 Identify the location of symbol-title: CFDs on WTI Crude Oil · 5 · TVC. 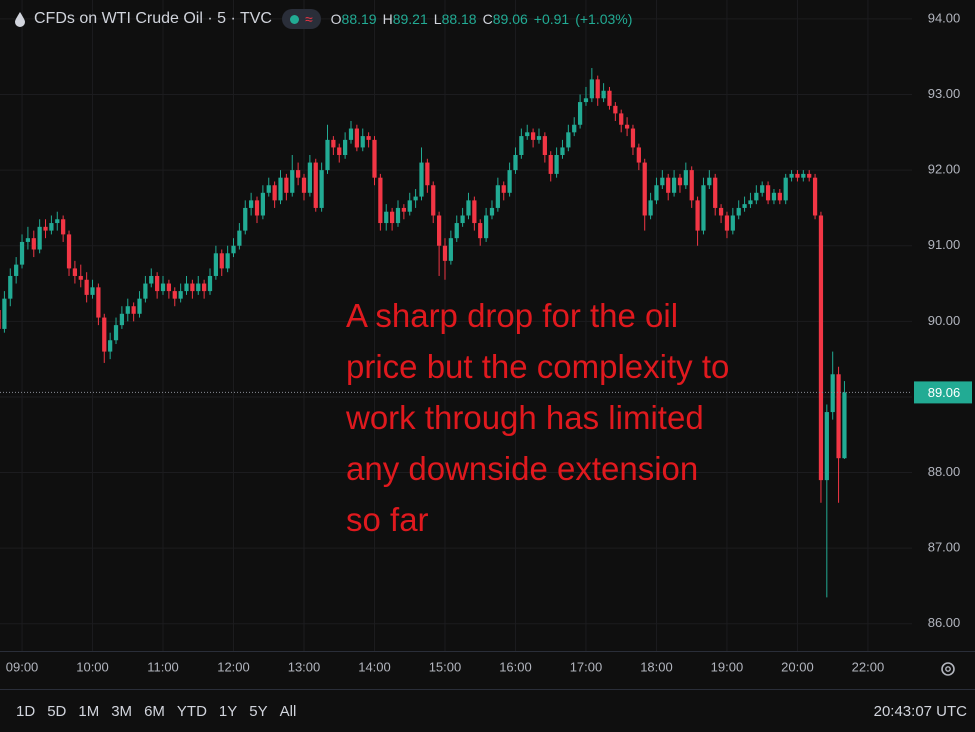
(153, 18).